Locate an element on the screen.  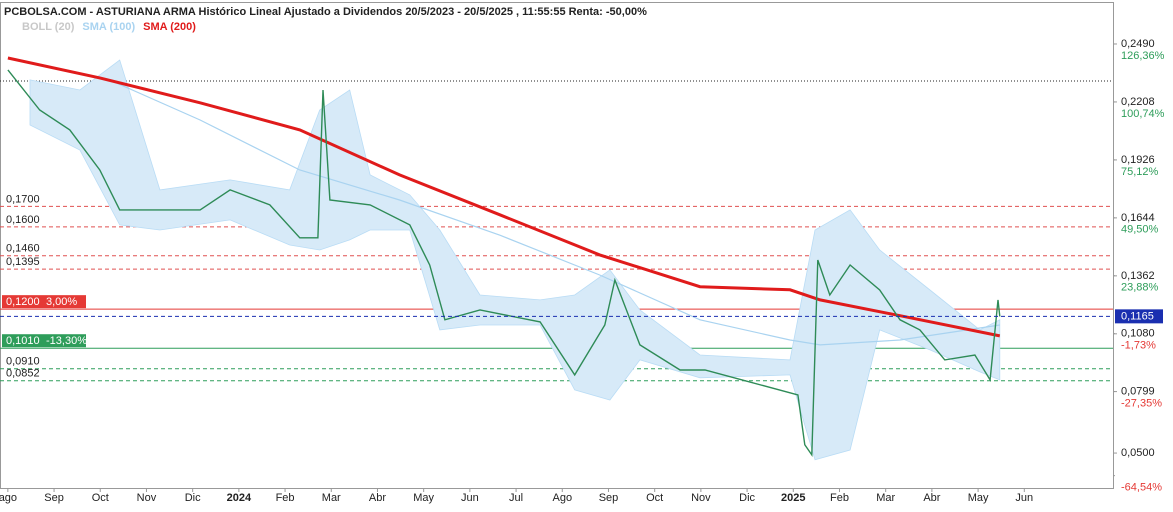
level-label: 0,1460 is located at coordinates (23, 249).